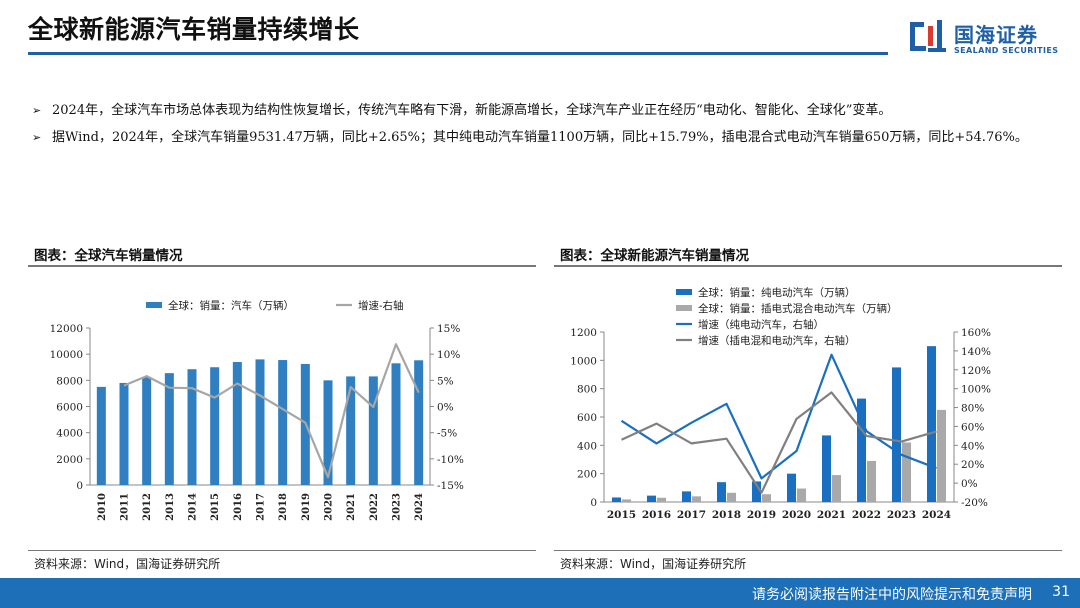 The width and height of the screenshot is (1080, 608). What do you see at coordinates (231, 305) in the screenshot?
I see `legend-label: 全球：销量：汽车（万辆）` at bounding box center [231, 305].